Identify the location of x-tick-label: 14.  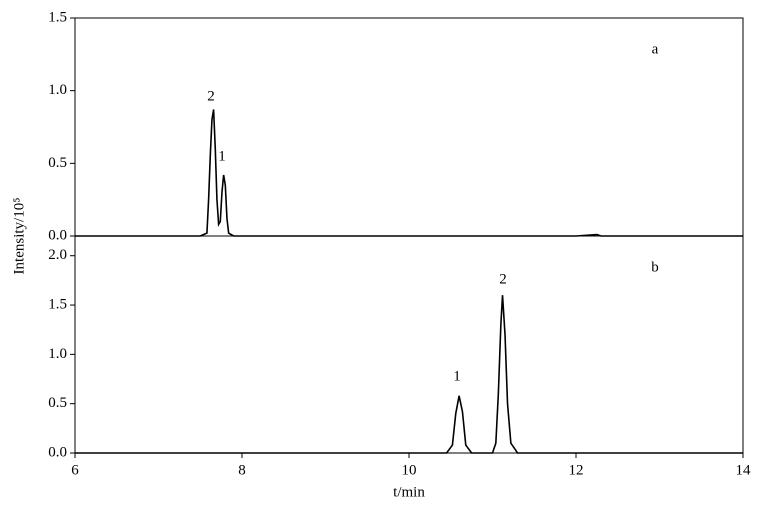
(744, 470).